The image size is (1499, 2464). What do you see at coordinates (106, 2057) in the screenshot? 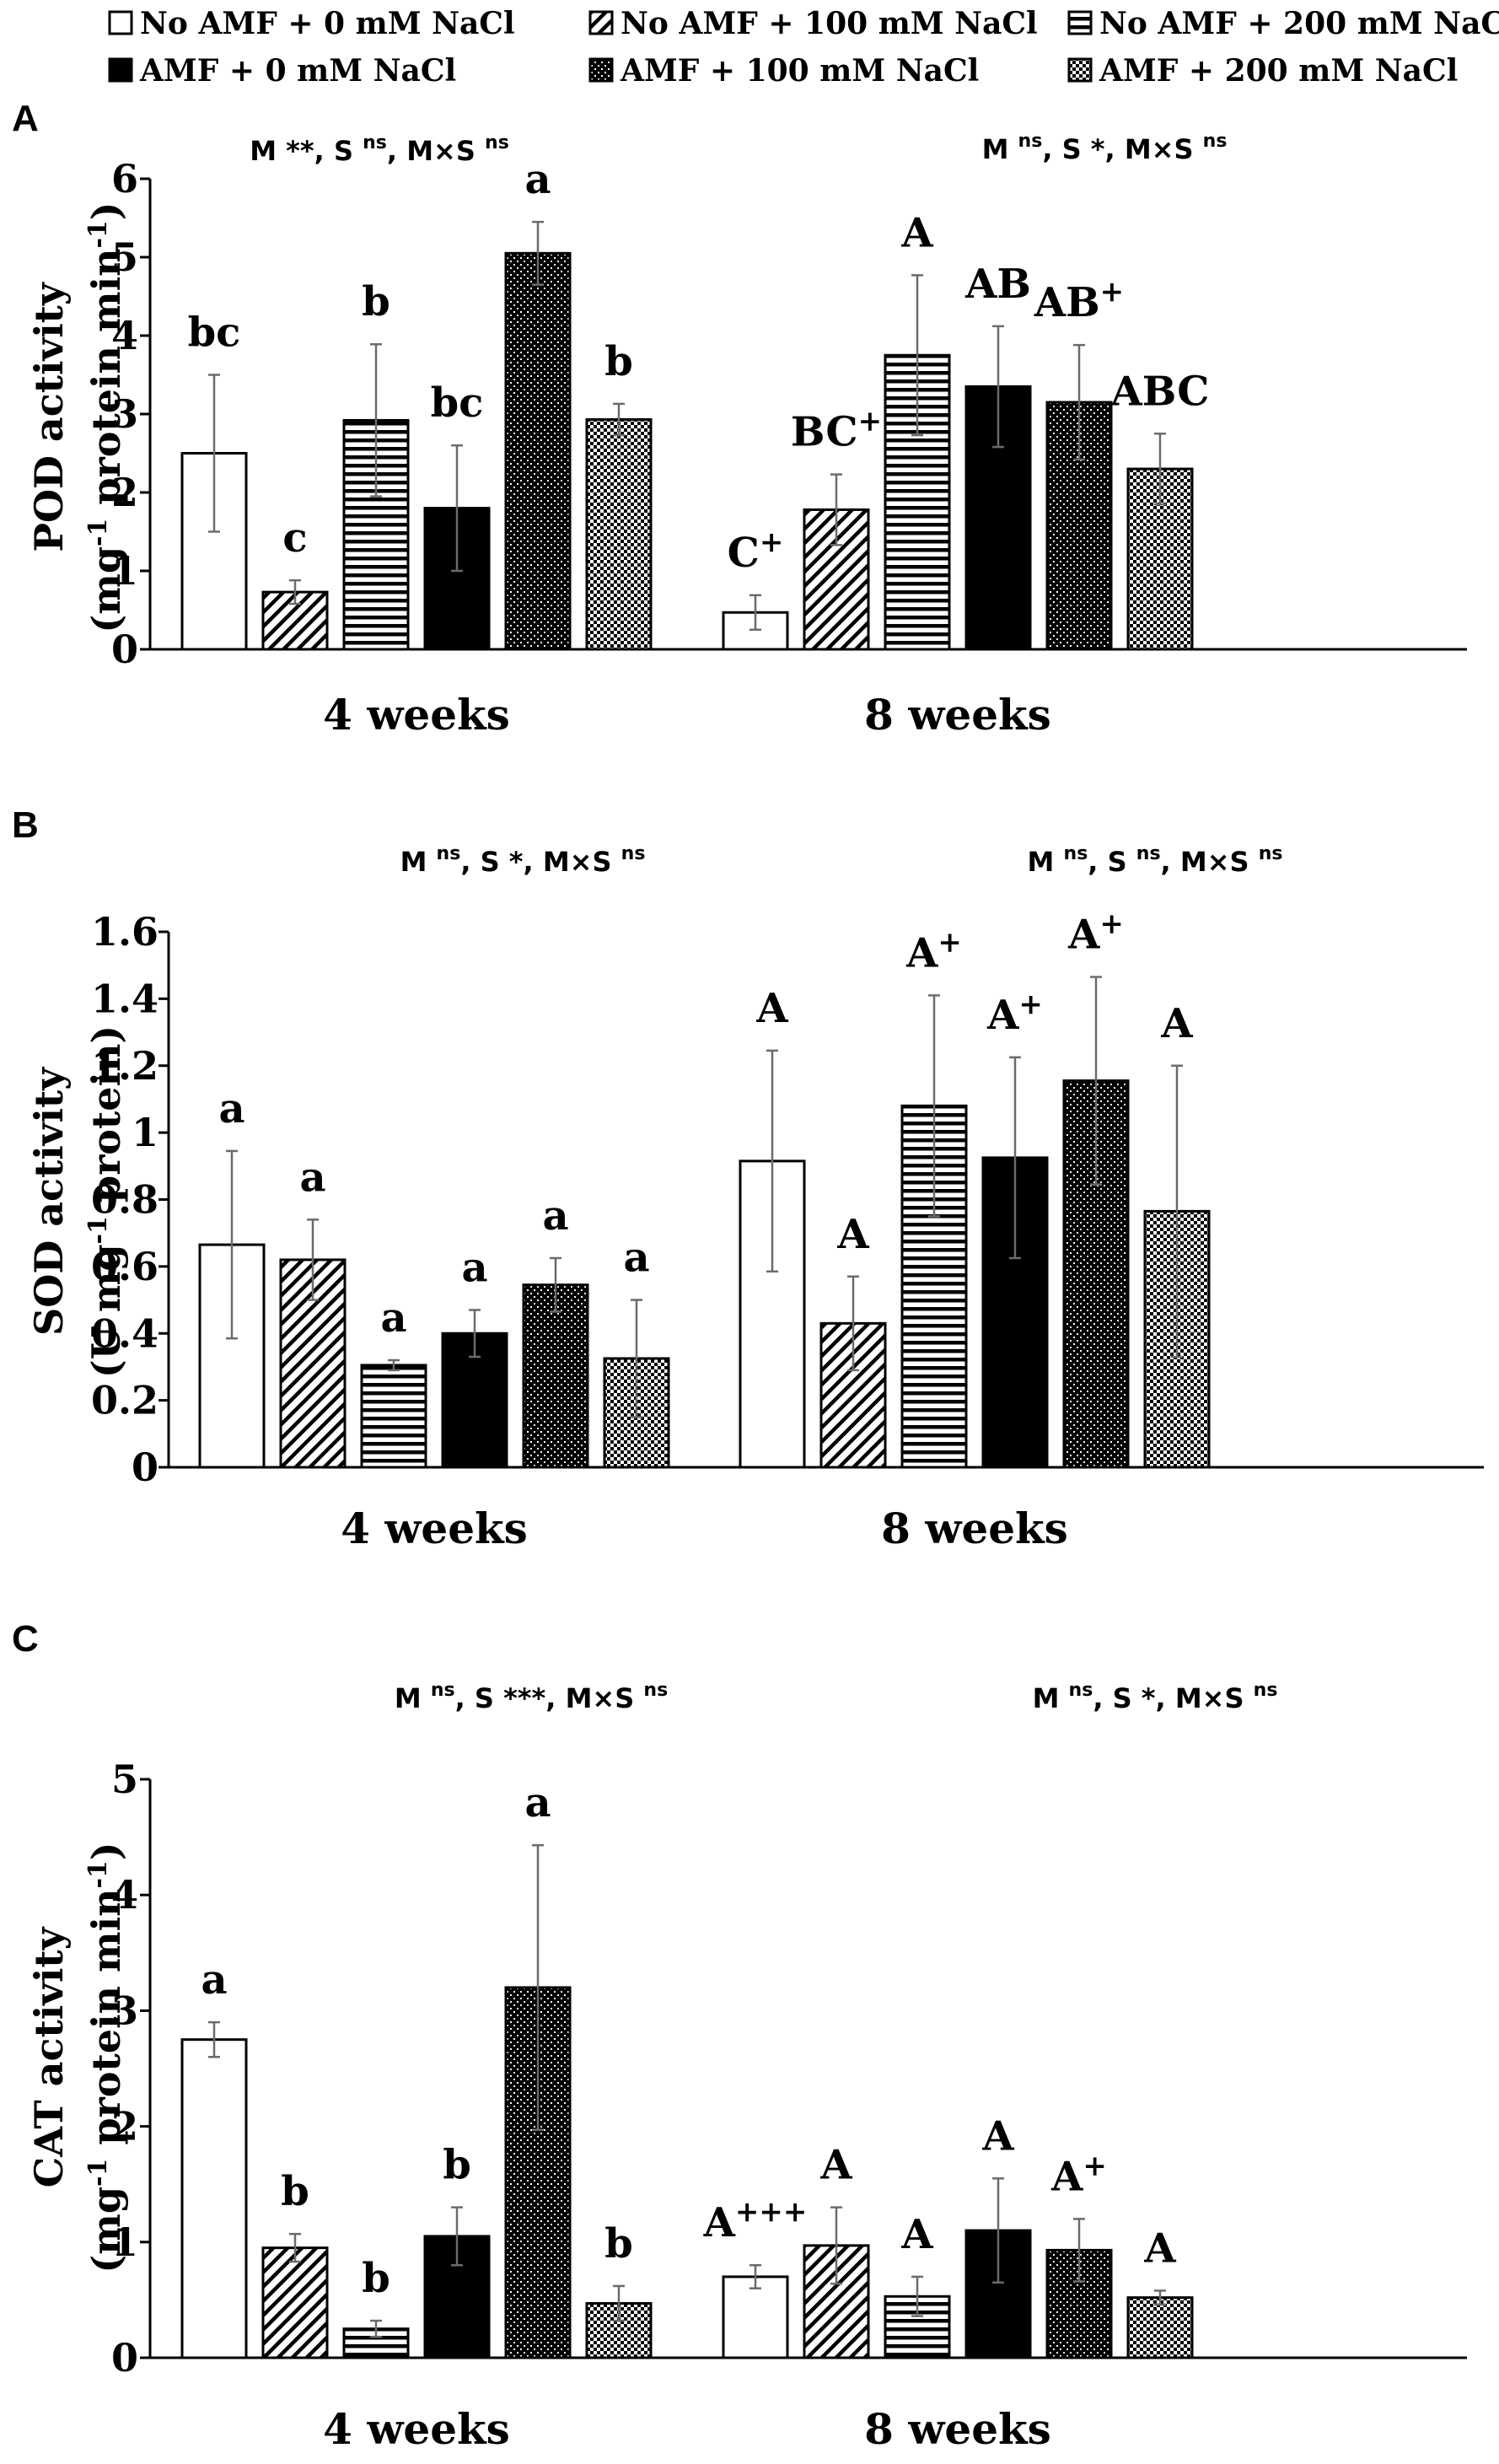
I see `y-axis-unit: (mg-1 protein min-1)` at bounding box center [106, 2057].